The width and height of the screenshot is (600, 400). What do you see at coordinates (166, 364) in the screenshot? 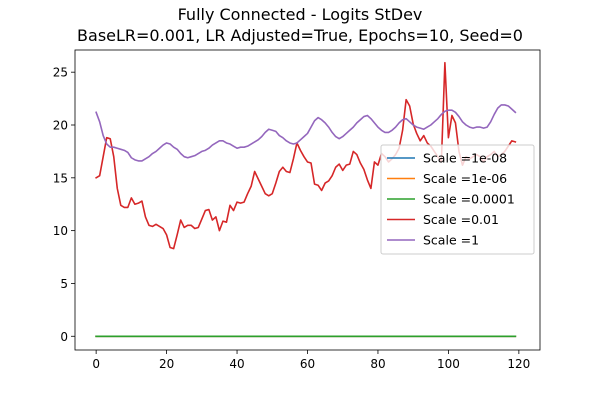
I see `x-tick-label: 20` at bounding box center [166, 364].